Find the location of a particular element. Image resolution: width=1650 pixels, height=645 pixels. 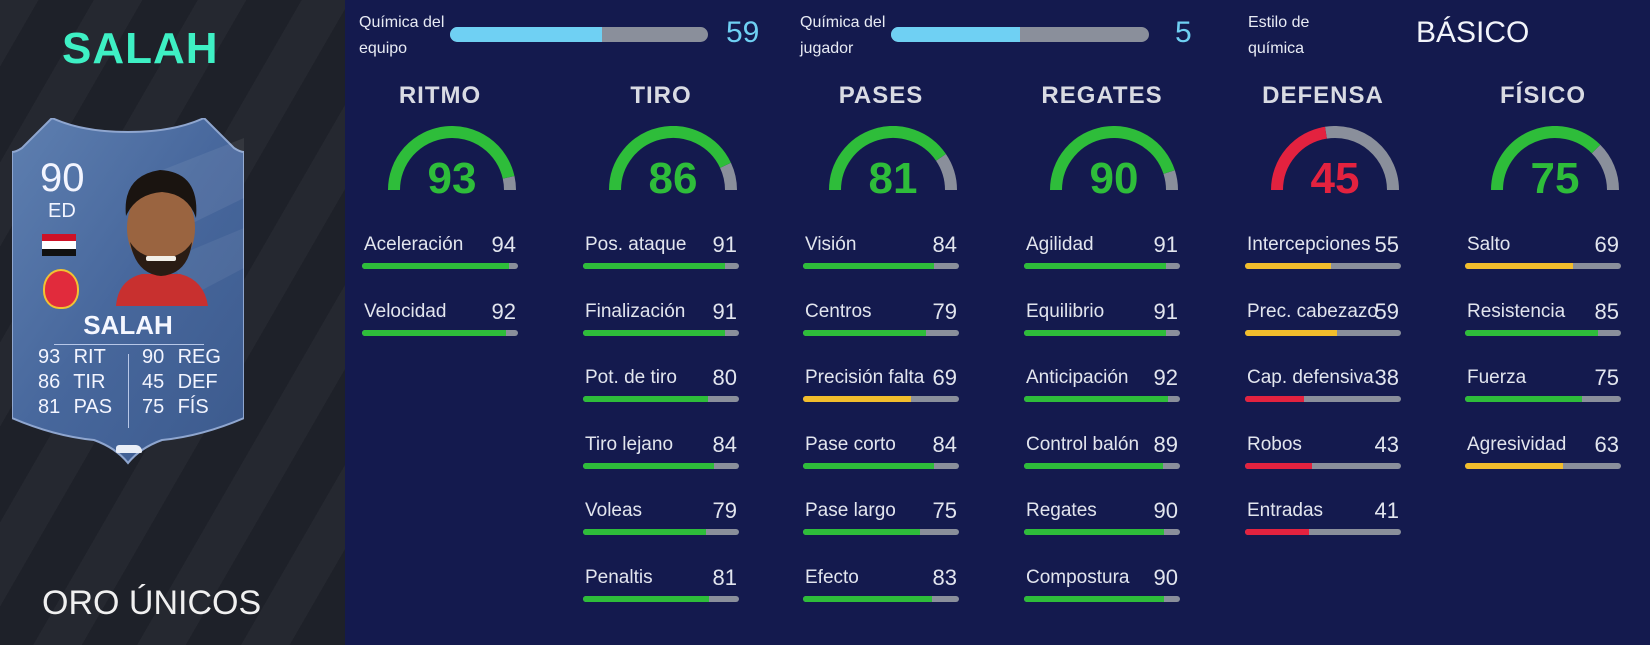

stat-label: Velocidad is located at coordinates (405, 311).